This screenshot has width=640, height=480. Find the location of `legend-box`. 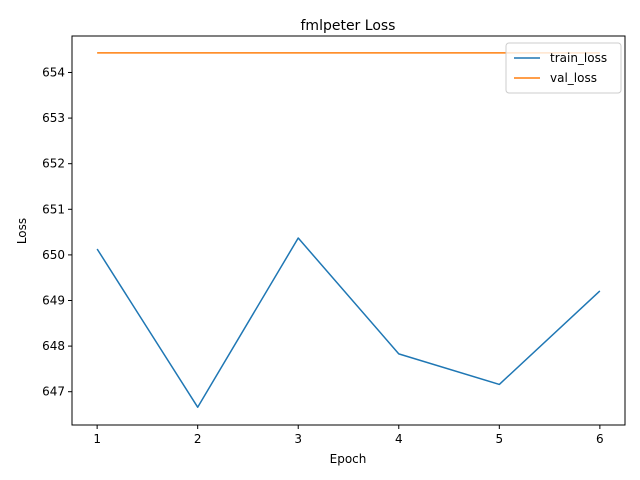

legend-box is located at coordinates (563, 68).